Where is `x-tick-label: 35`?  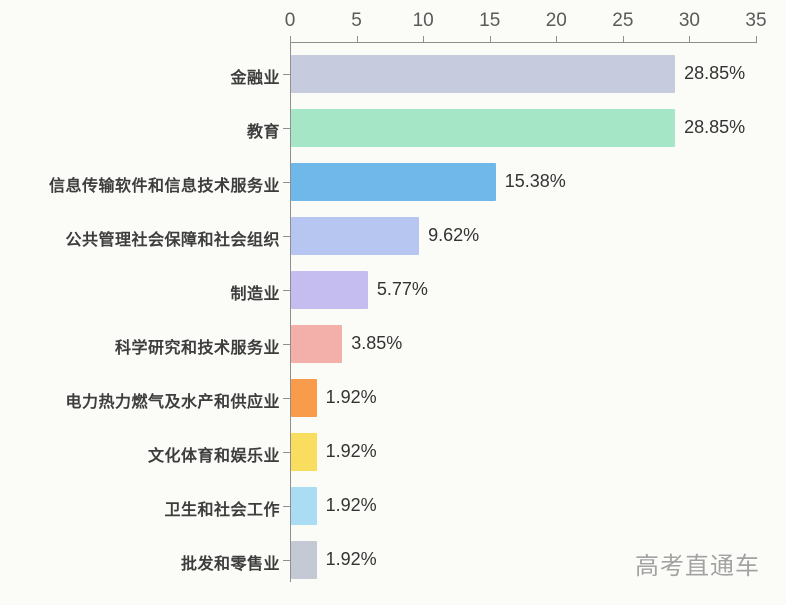
x-tick-label: 35 is located at coordinates (756, 20).